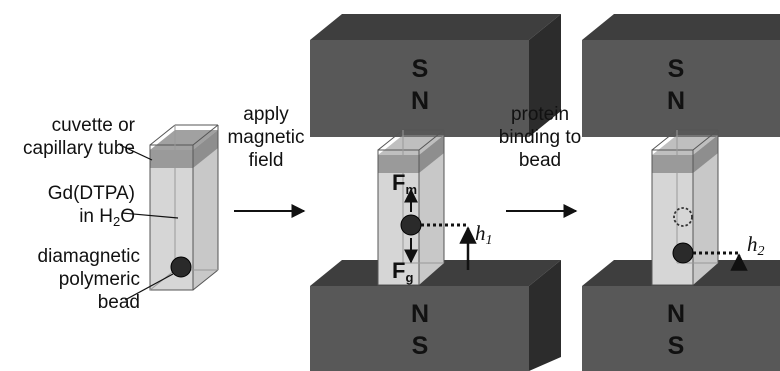 The image size is (780, 371). What do you see at coordinates (676, 101) in the screenshot?
I see `magnet-top-2-pole-n: N` at bounding box center [676, 101].